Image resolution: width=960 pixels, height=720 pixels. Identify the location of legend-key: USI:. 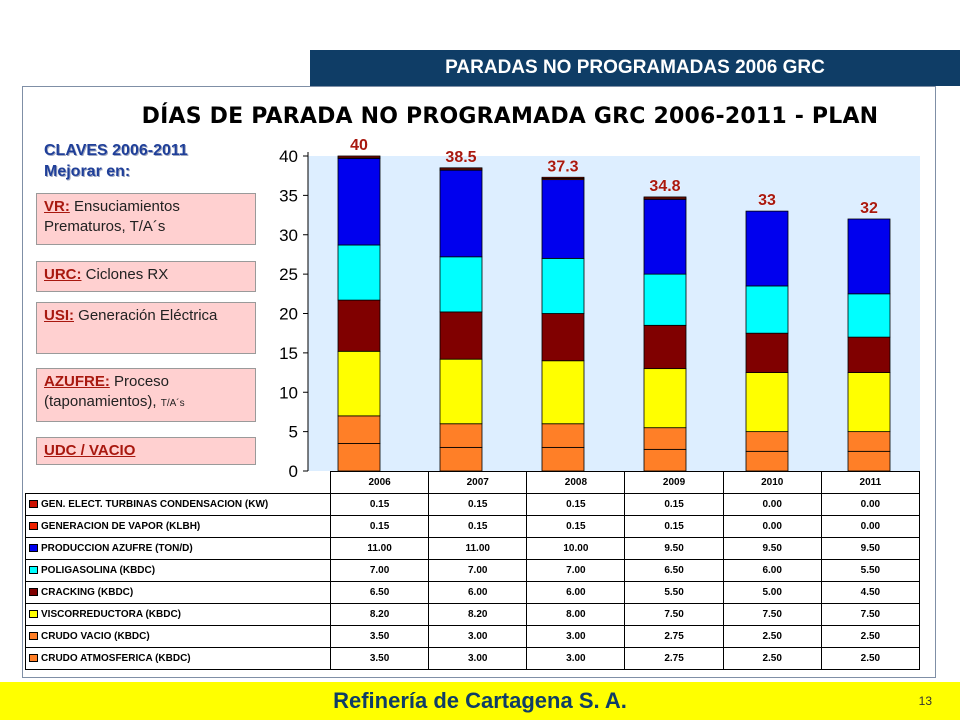
(59, 315).